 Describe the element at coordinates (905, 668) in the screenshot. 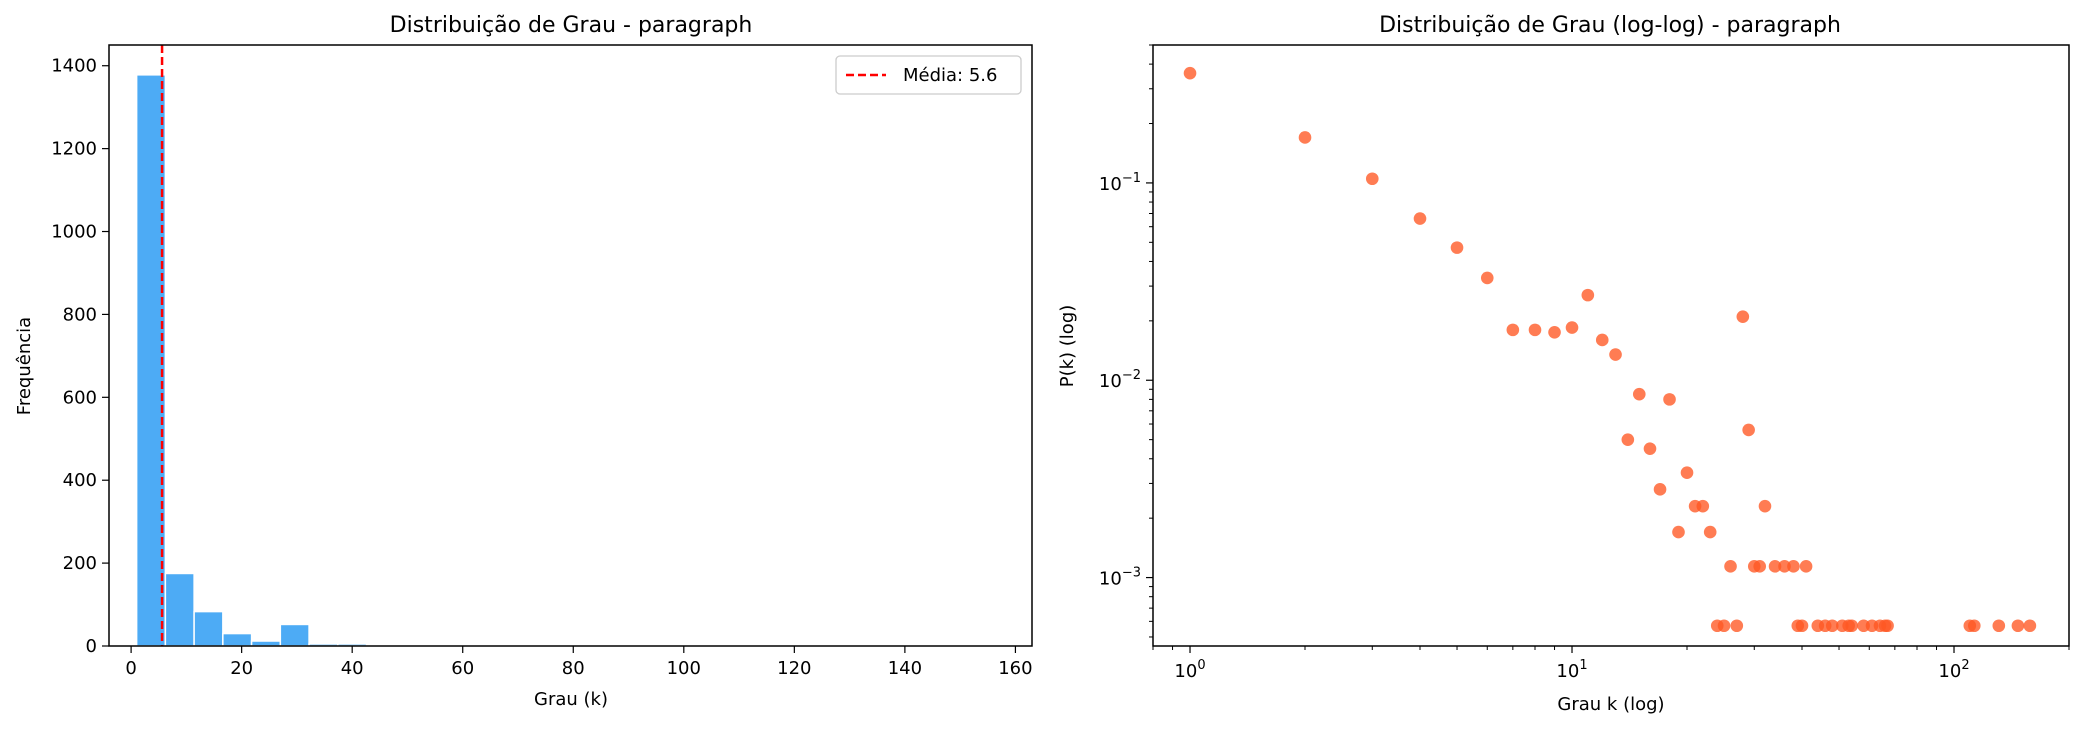

I see `x-tick-label: 140` at that location.